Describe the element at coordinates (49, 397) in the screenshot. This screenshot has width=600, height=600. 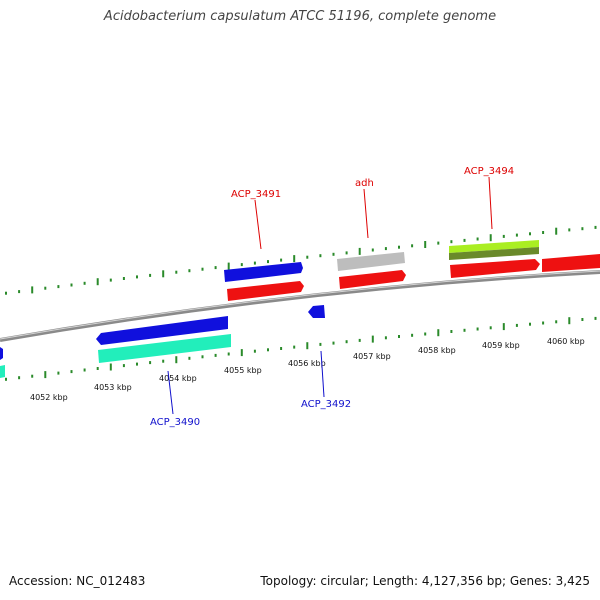
I see `kbp-label: 4052 kbp` at that location.